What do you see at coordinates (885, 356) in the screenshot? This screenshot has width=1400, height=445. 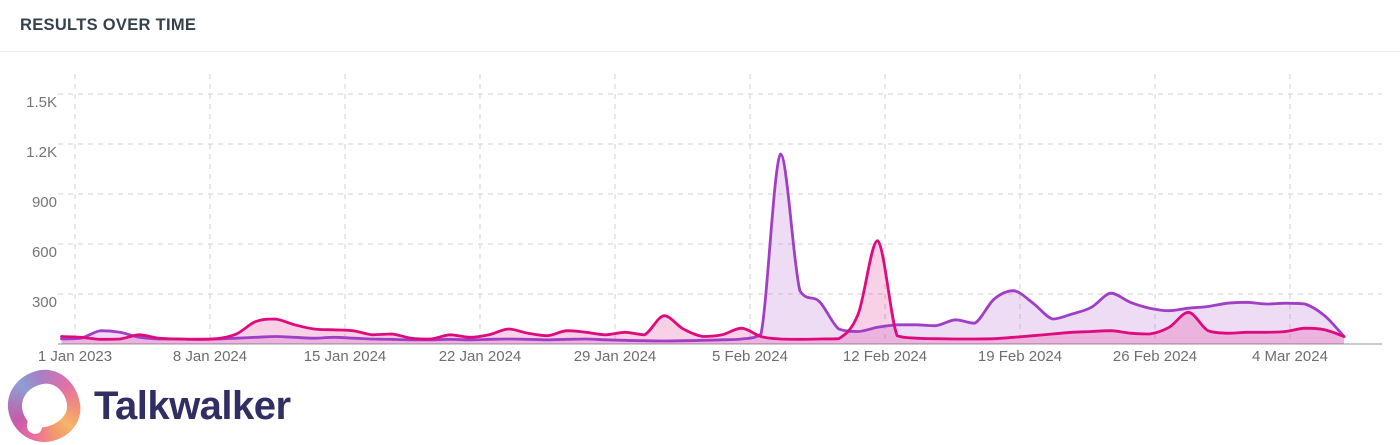 I see `x-tick-label: 12 Feb 2024` at bounding box center [885, 356].